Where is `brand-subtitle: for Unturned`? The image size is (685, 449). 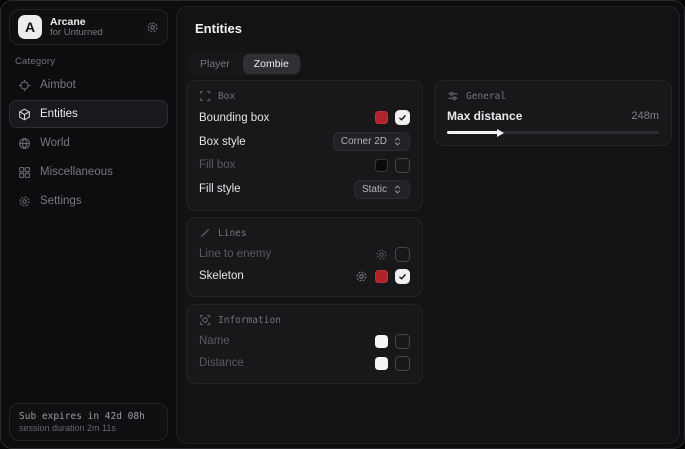
brand-subtitle: for Unturned is located at coordinates (76, 32).